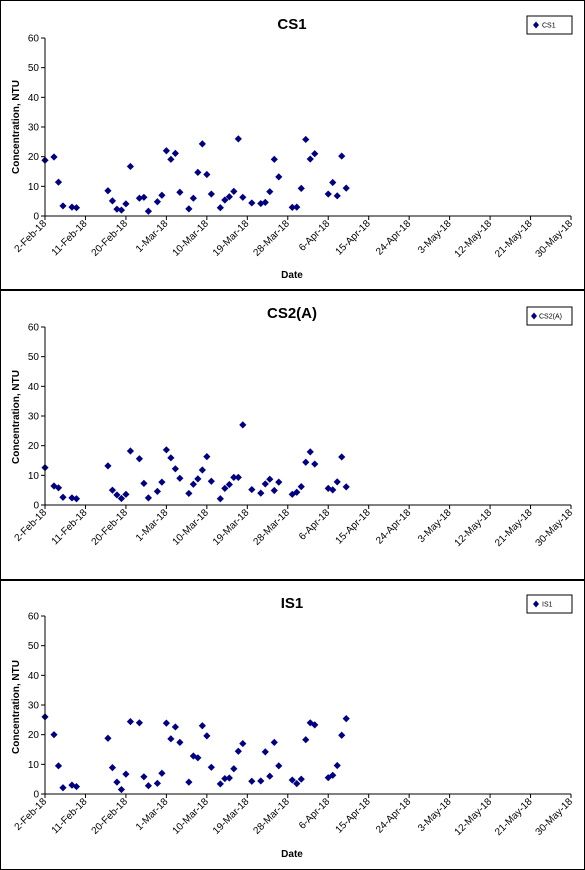  Describe the element at coordinates (555, 817) in the screenshot. I see `x-tick-label: 30-May-18` at that location.